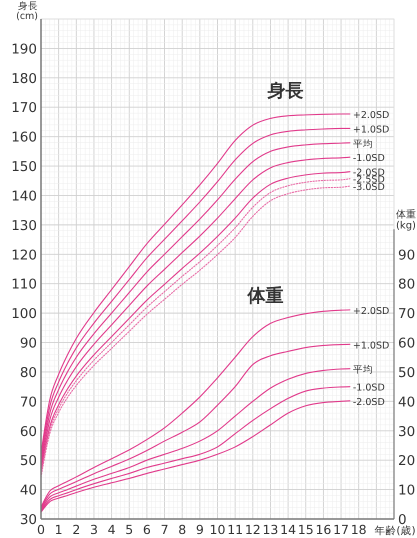 The image size is (417, 538). What do you see at coordinates (58, 529) in the screenshot?
I see `x-tick-label: 1` at bounding box center [58, 529].